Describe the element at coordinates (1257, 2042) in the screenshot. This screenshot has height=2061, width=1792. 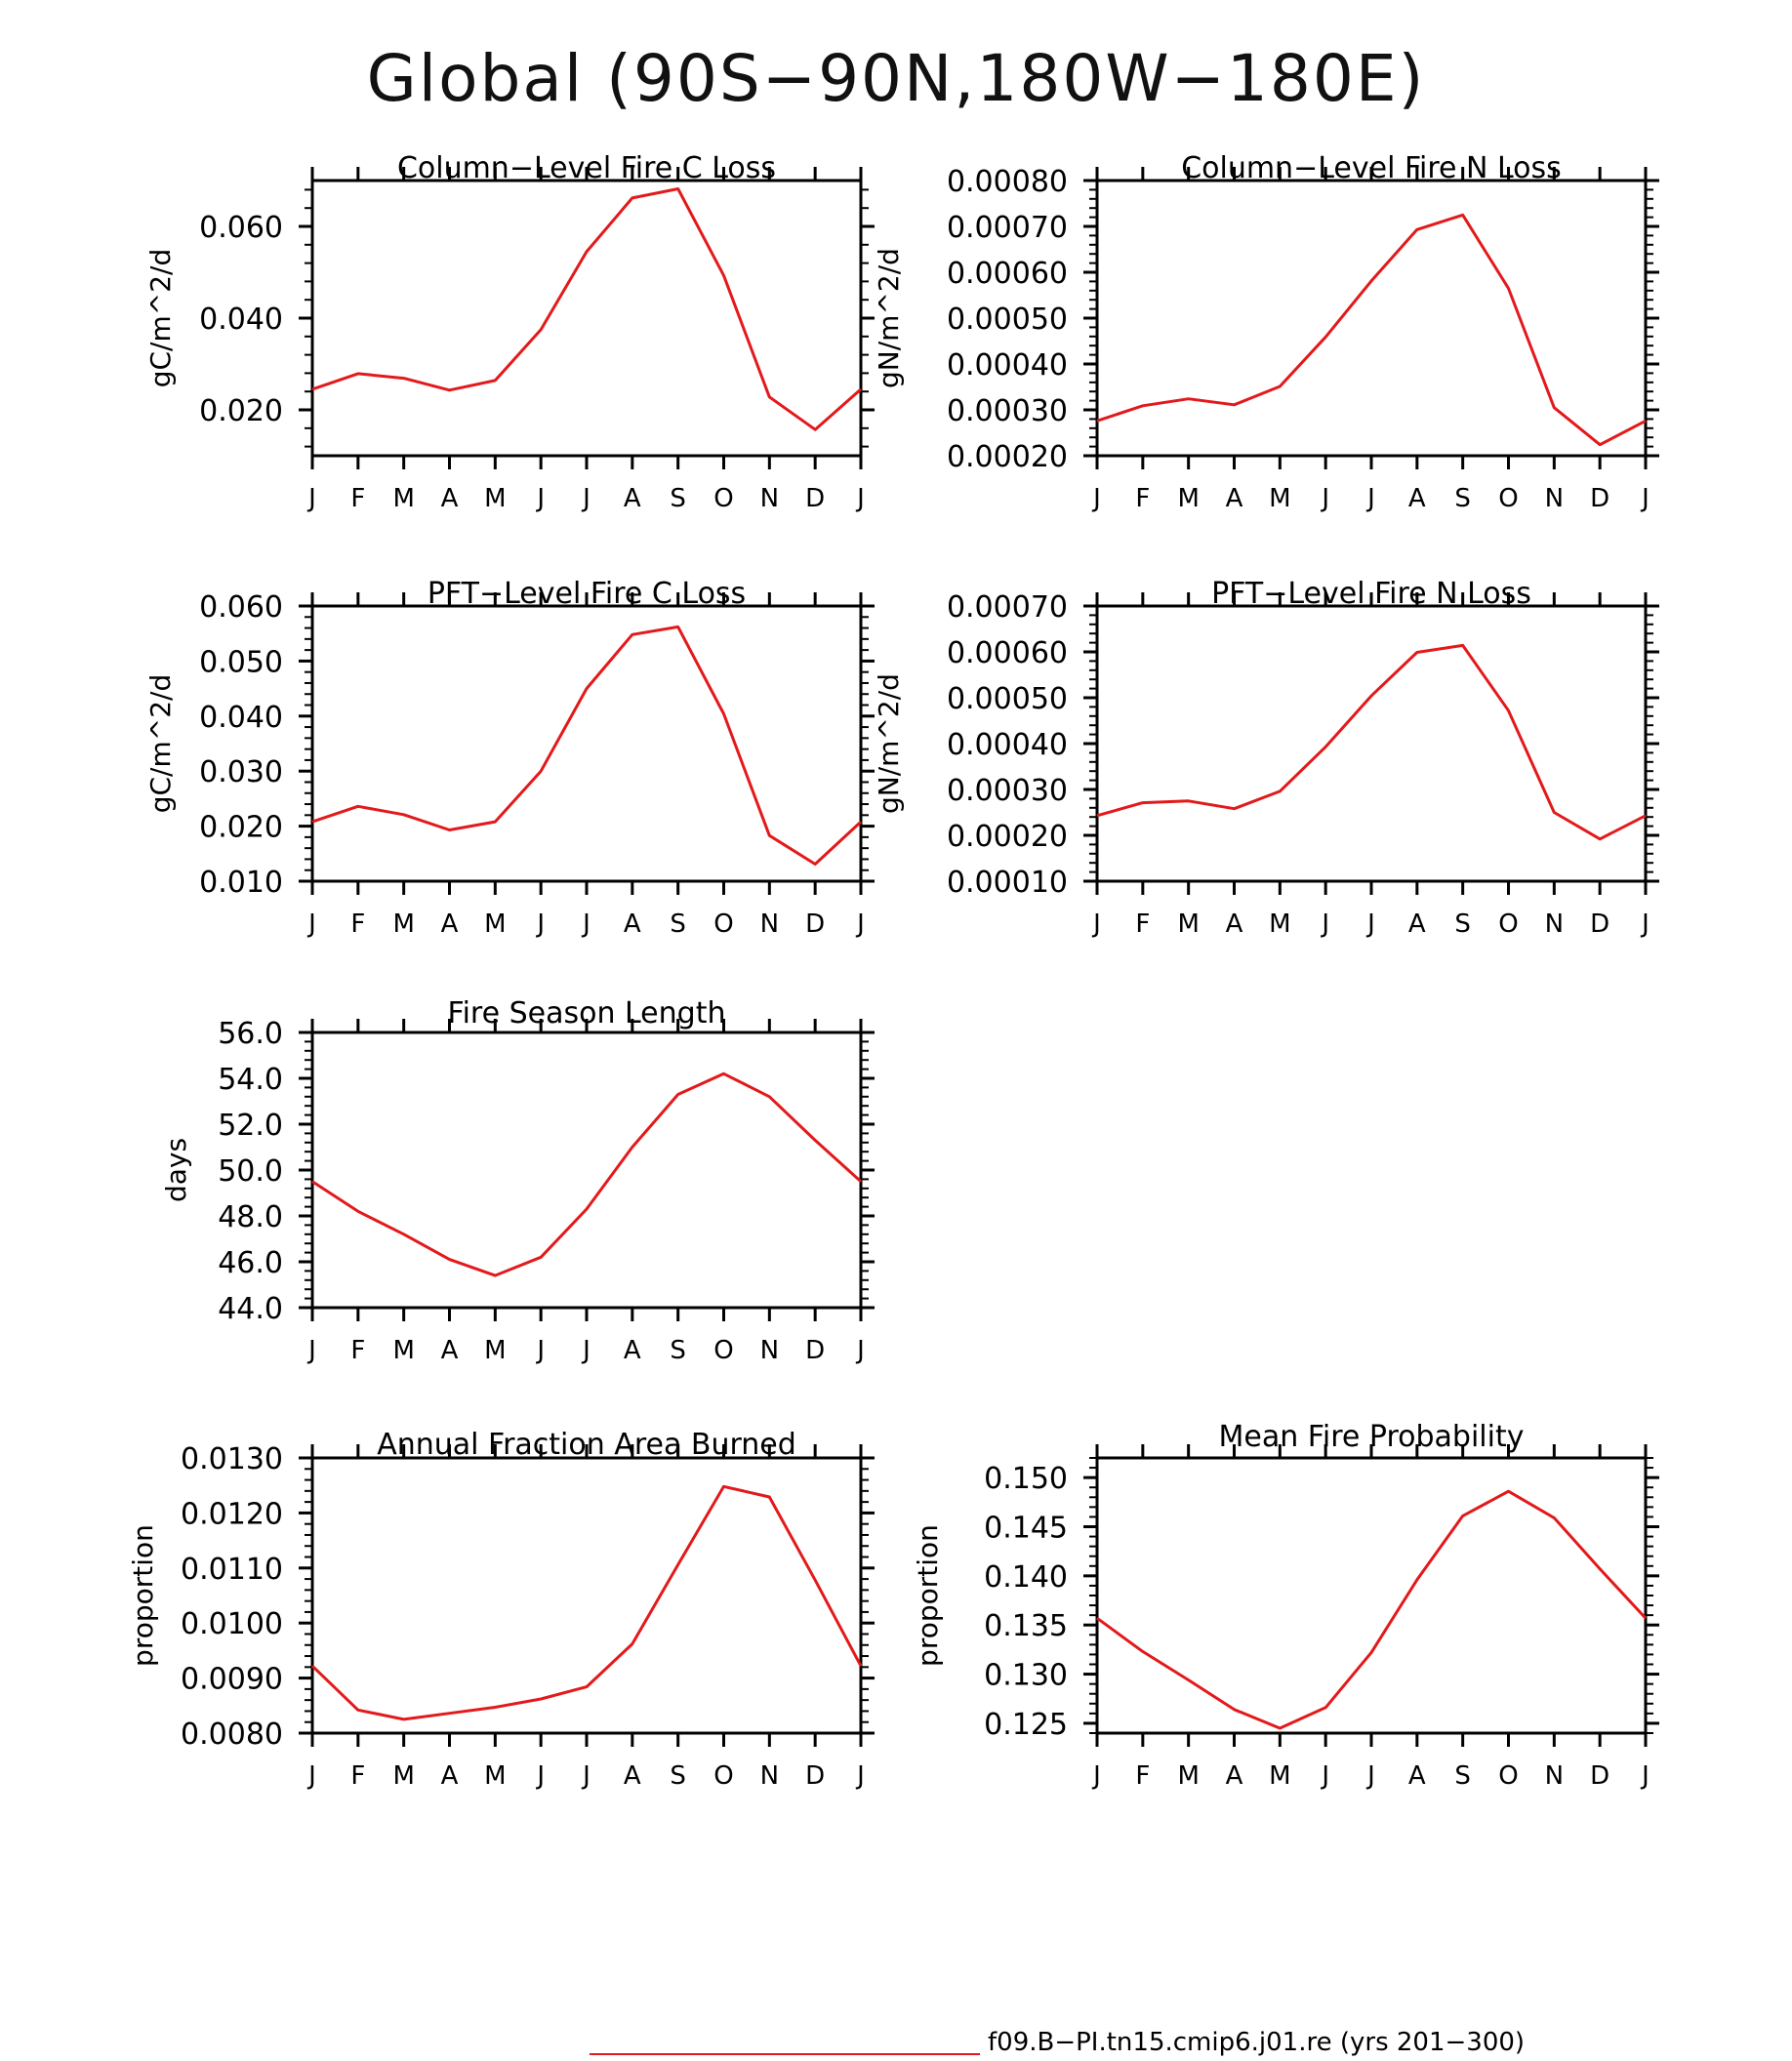
I see `legend-label: f09.B−PI.tn15.cmip6.j01.re (yrs 201−300)` at that location.